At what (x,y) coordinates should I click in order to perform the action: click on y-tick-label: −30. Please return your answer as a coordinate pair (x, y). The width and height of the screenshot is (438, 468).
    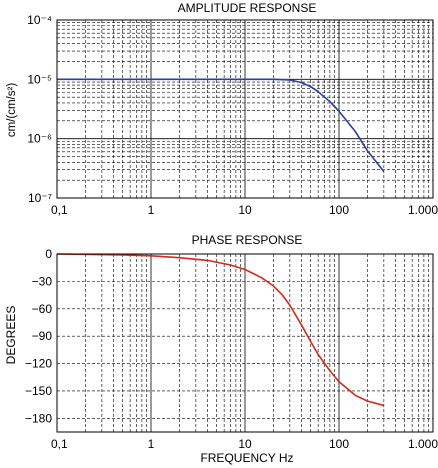
    Looking at the image, I should click on (42, 281).